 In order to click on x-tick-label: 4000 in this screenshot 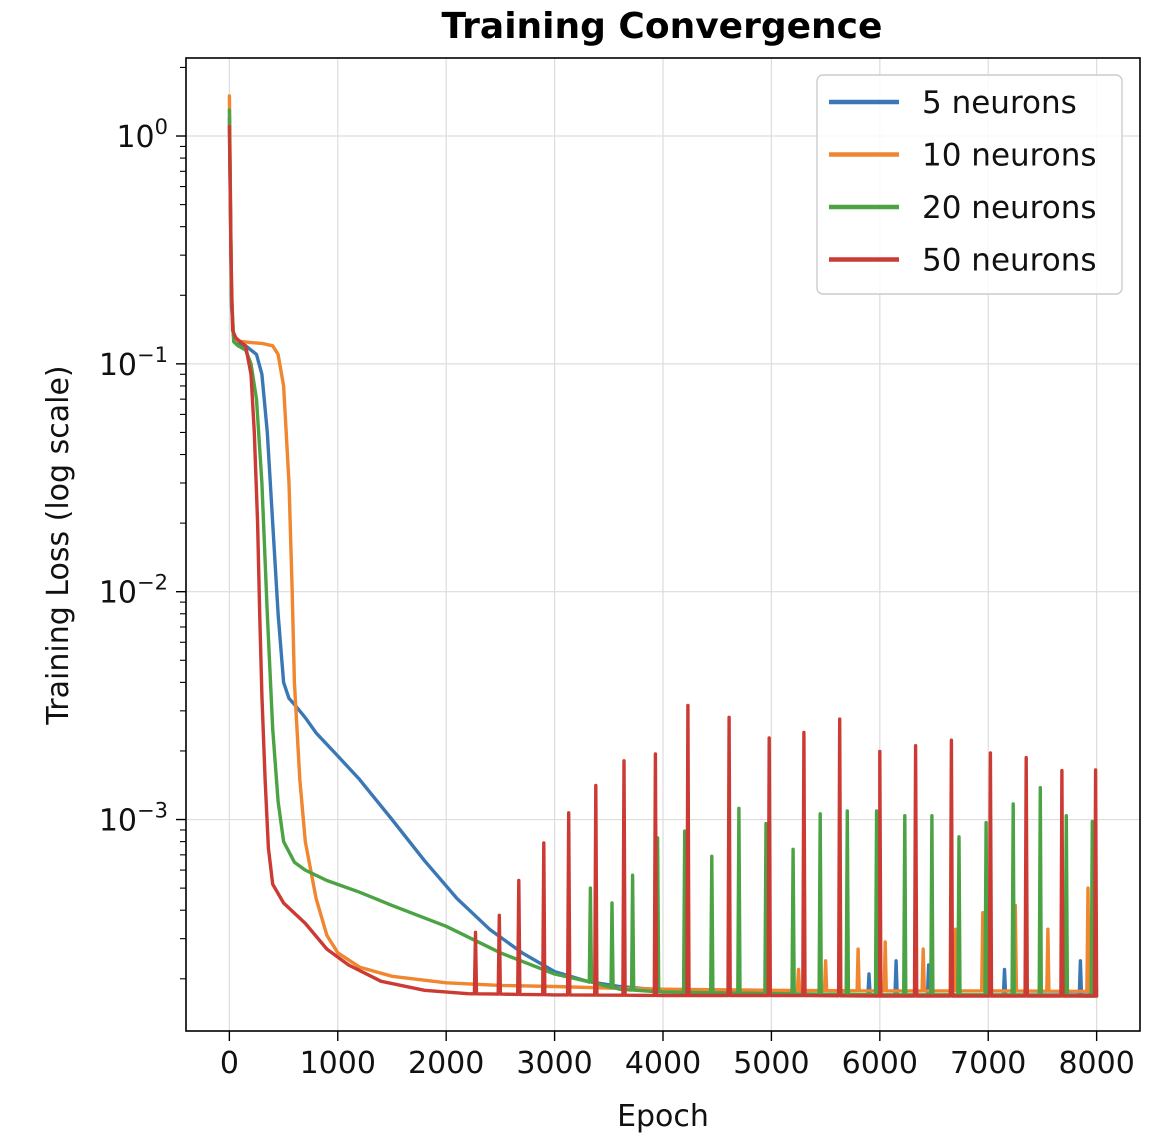, I will do `click(663, 1063)`.